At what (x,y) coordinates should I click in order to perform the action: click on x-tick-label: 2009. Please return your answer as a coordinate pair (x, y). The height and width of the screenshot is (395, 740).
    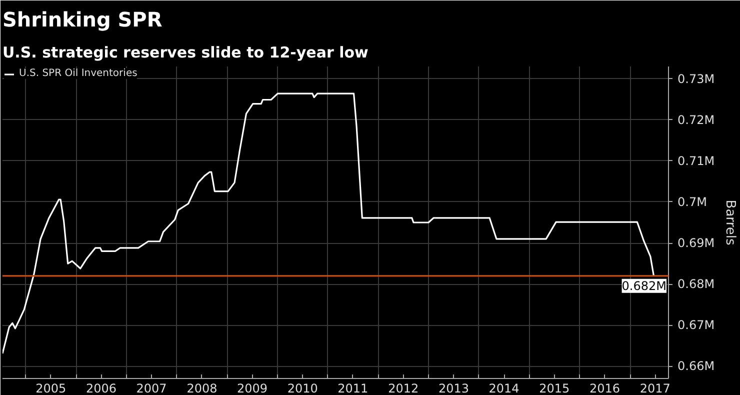
    Looking at the image, I should click on (252, 388).